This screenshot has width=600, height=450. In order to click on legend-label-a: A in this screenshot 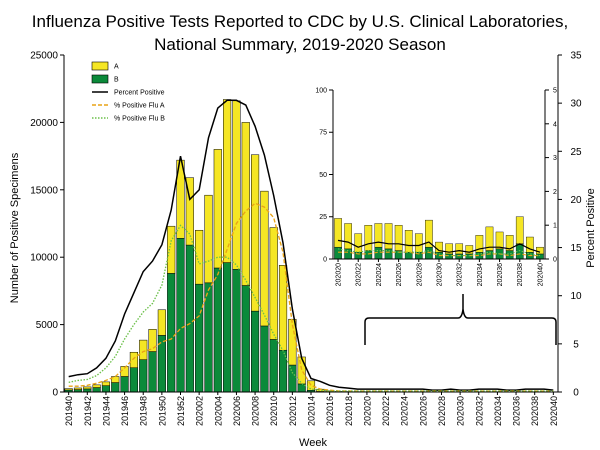, I will do `click(116, 67)`.